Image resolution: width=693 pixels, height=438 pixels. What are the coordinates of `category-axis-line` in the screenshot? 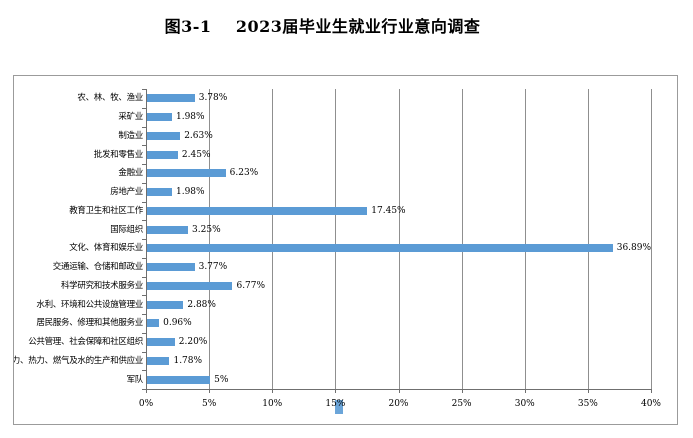 It's located at (146, 239).